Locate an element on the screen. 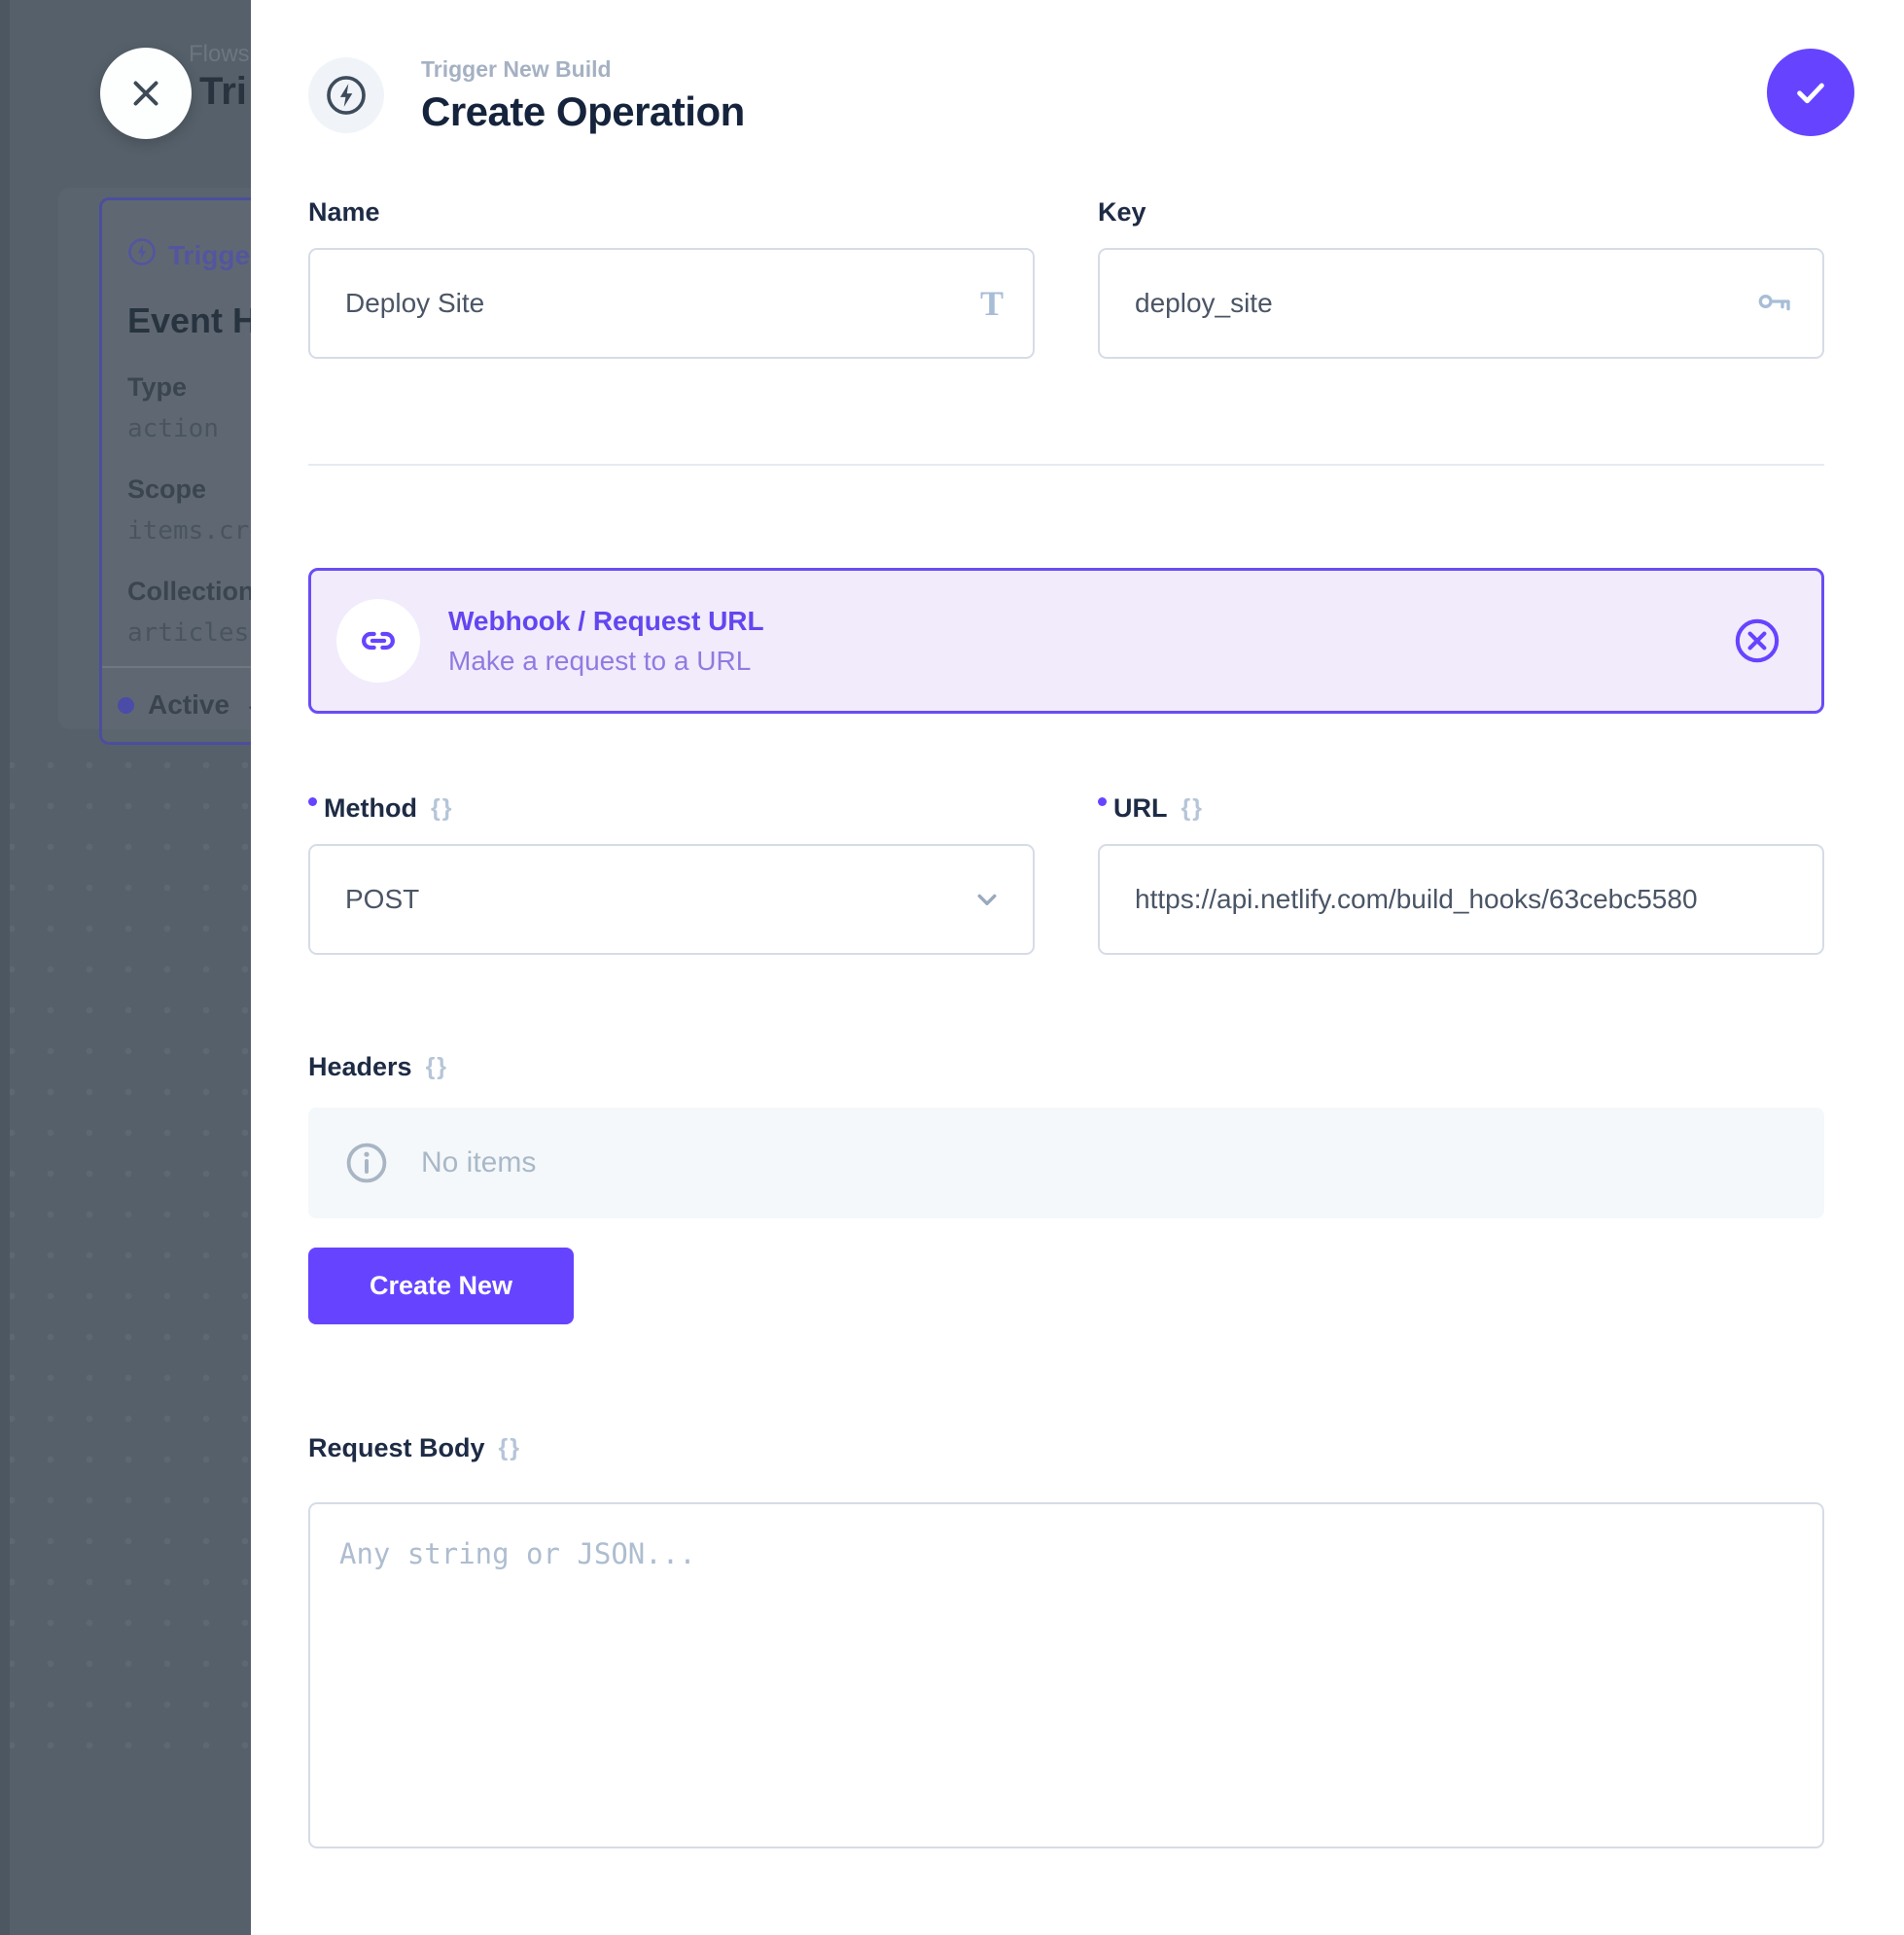 The image size is (1904, 1935). name-input is located at coordinates (654, 303).